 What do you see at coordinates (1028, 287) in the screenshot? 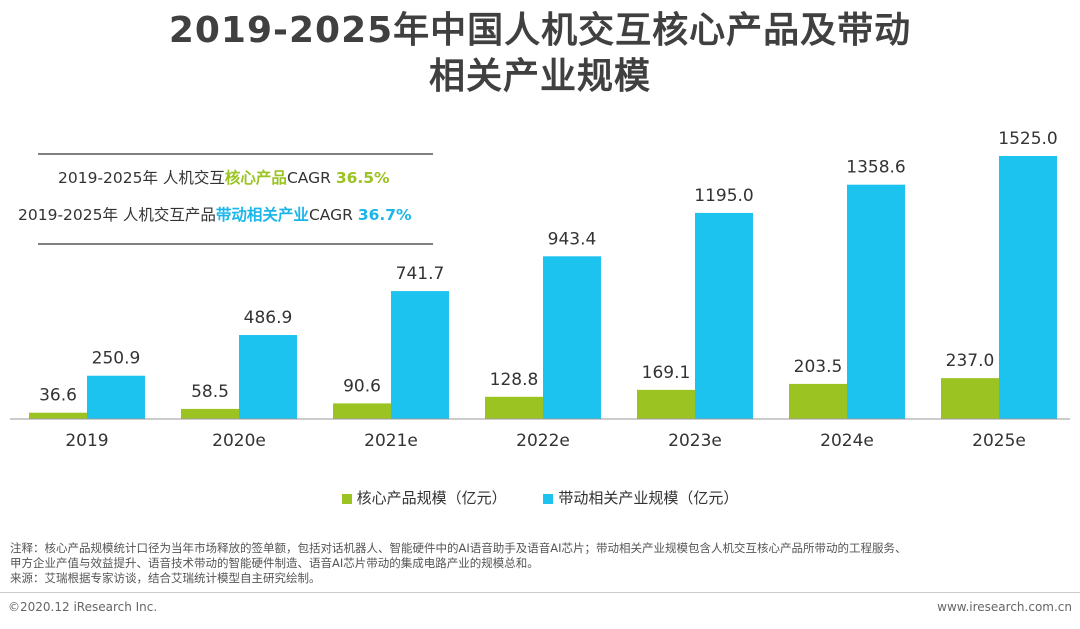
I see `bar-related-2025e` at bounding box center [1028, 287].